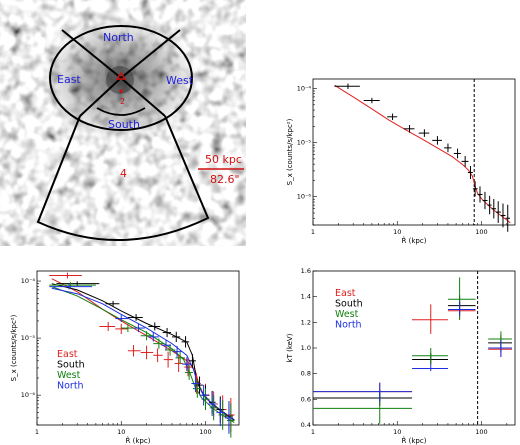  What do you see at coordinates (306, 425) in the screenshot?
I see `y-tick-label: 0.4` at bounding box center [306, 425].